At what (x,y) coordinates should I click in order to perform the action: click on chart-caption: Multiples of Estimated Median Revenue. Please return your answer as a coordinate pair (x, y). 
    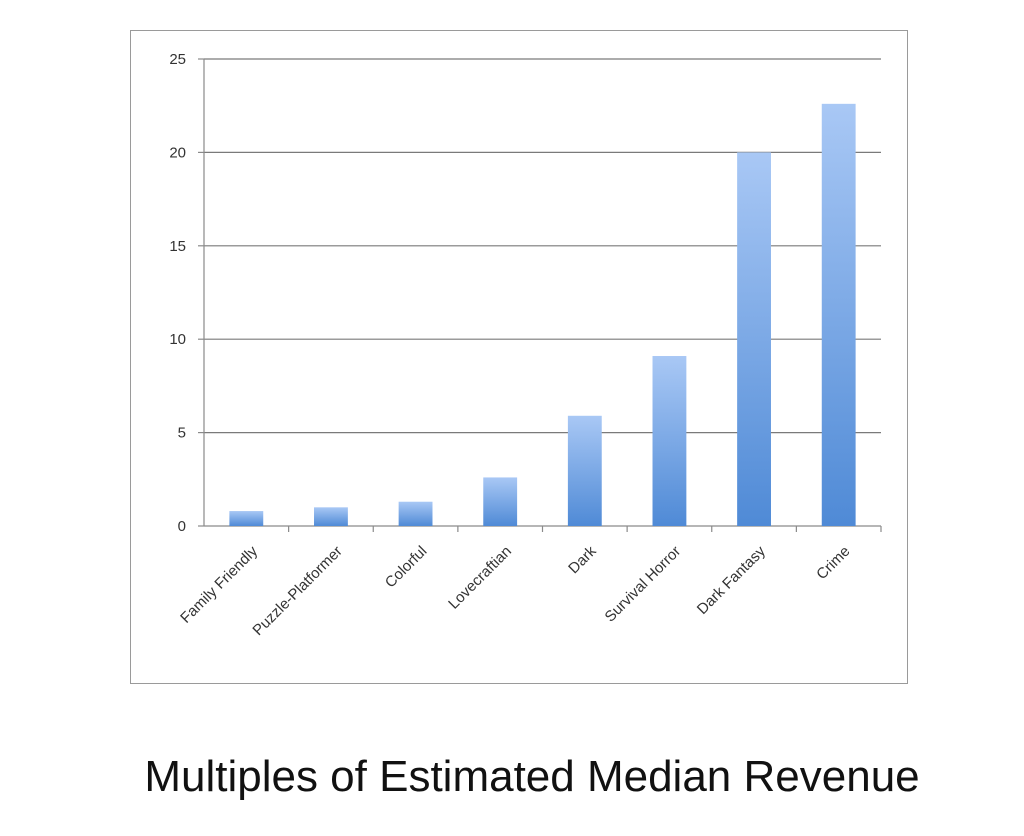
    Looking at the image, I should click on (532, 776).